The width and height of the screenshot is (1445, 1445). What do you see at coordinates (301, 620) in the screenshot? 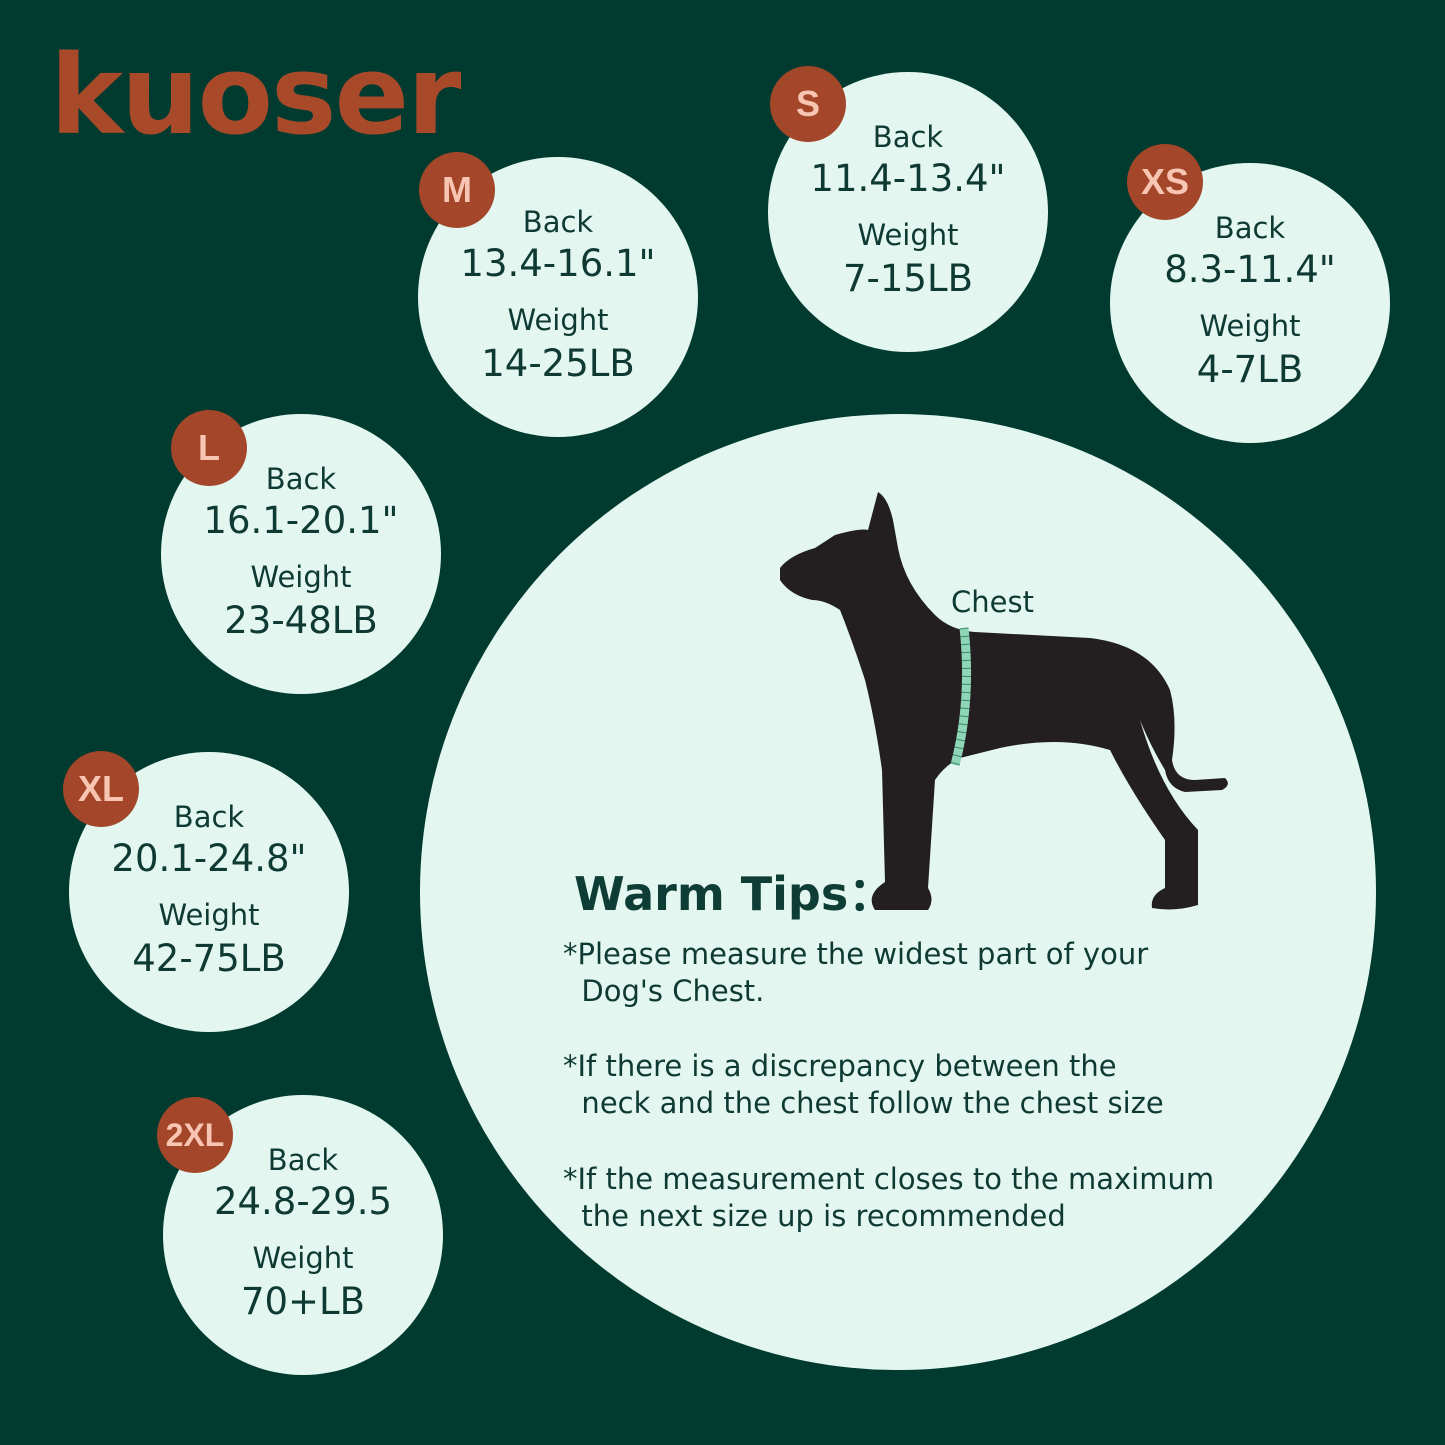
I see `weight-value: 23-48LB` at bounding box center [301, 620].